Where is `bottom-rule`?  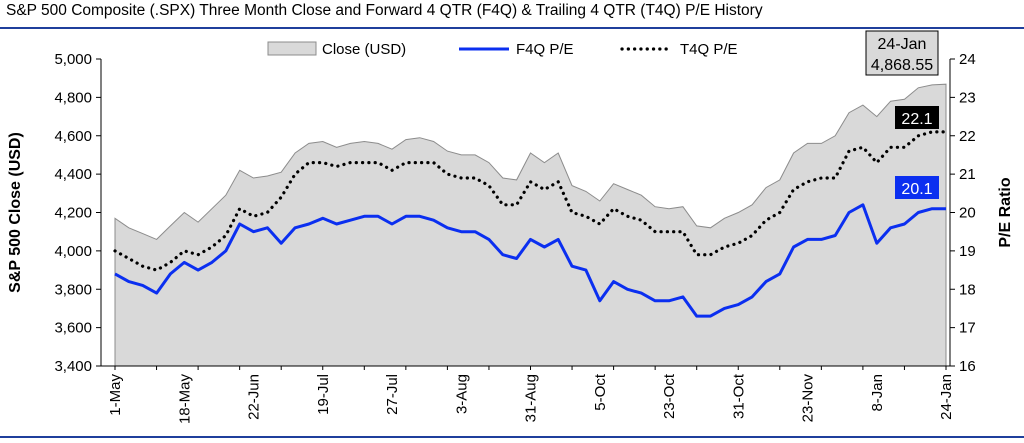
bottom-rule is located at coordinates (512, 437).